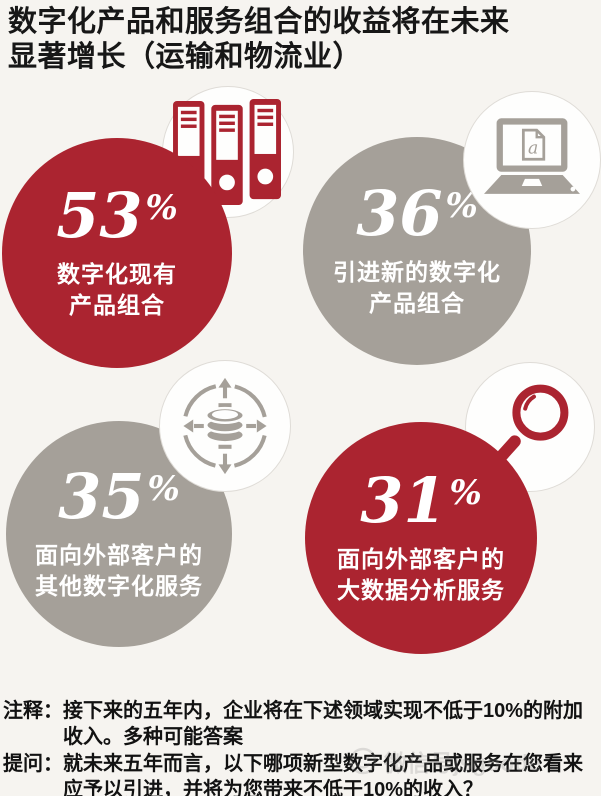 Image resolution: width=601 pixels, height=796 pixels. Describe the element at coordinates (417, 287) in the screenshot. I see `stat-label: 引进新的数字化 产品组合` at that location.